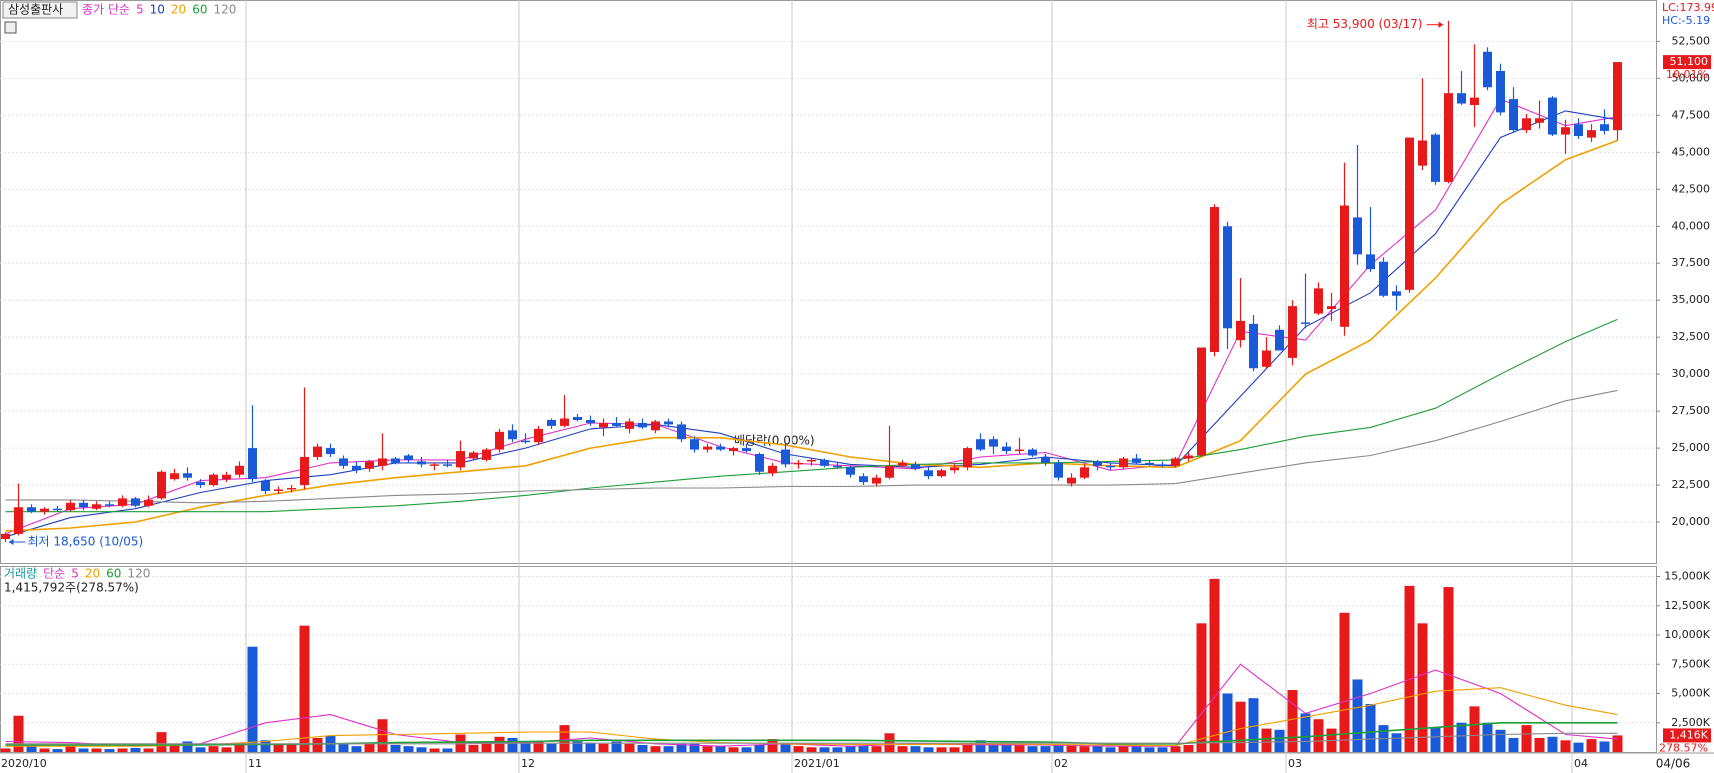 The image size is (1714, 773). Describe the element at coordinates (1691, 40) in the screenshot. I see `y-tick-label: 52,500` at that location.